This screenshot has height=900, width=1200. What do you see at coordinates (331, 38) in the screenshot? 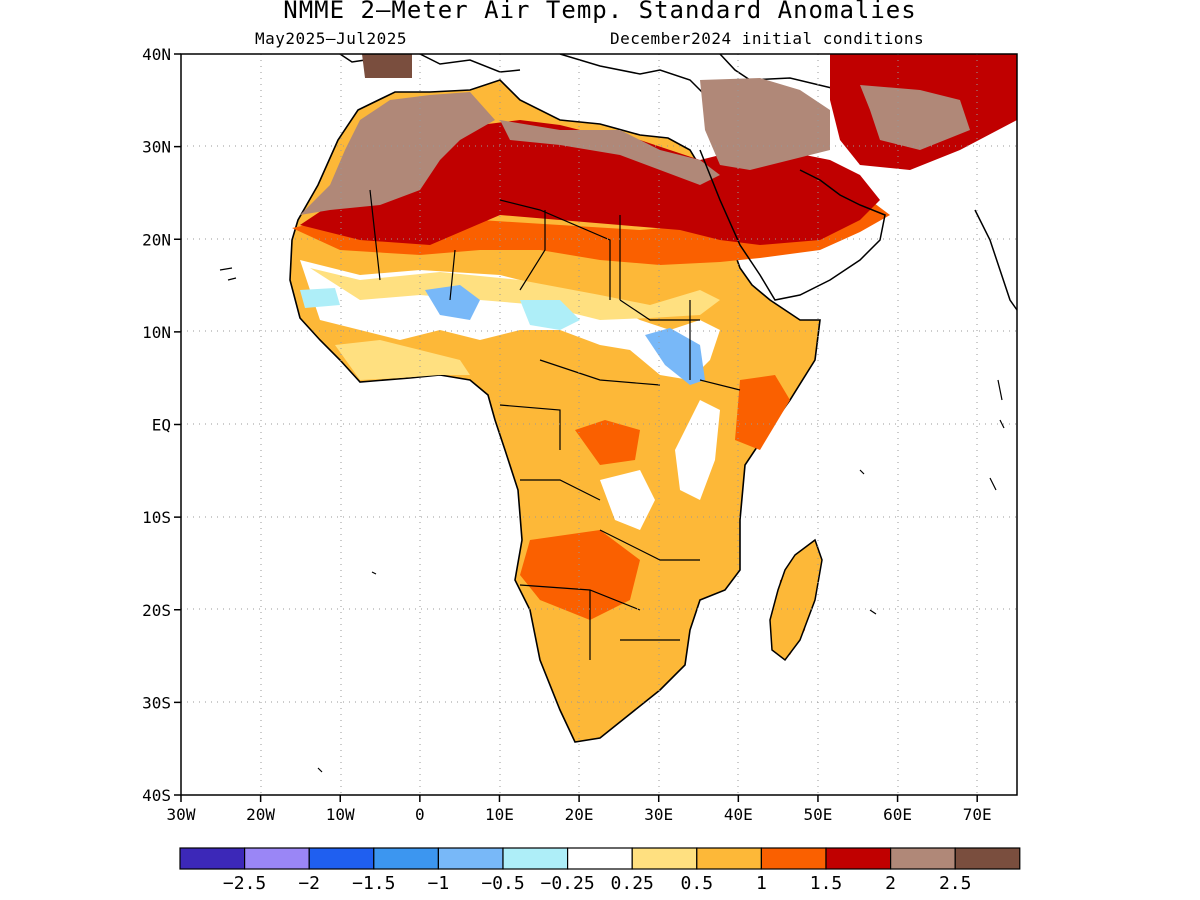
I see `forecast-period: May2025–Jul2025` at bounding box center [331, 38].